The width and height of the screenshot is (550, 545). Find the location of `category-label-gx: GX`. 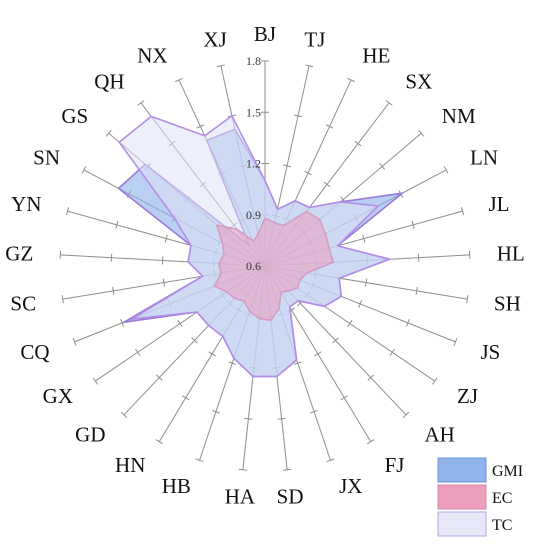

category-label-gx: GX is located at coordinates (58, 396).